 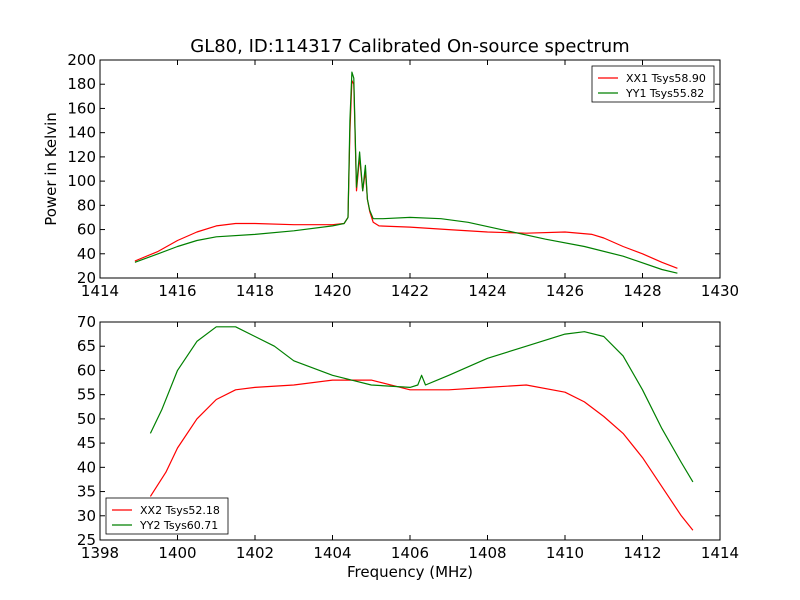 I want to click on y-tick-label: 80, so click(x=86, y=205).